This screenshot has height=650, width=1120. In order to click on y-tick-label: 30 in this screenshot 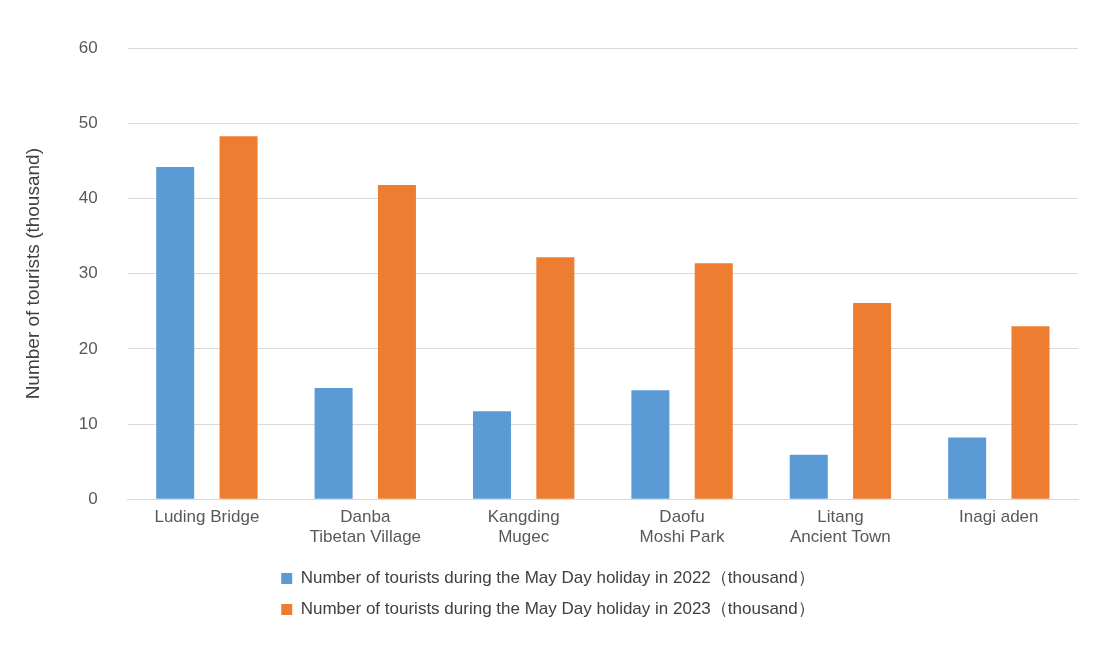, I will do `click(88, 273)`.